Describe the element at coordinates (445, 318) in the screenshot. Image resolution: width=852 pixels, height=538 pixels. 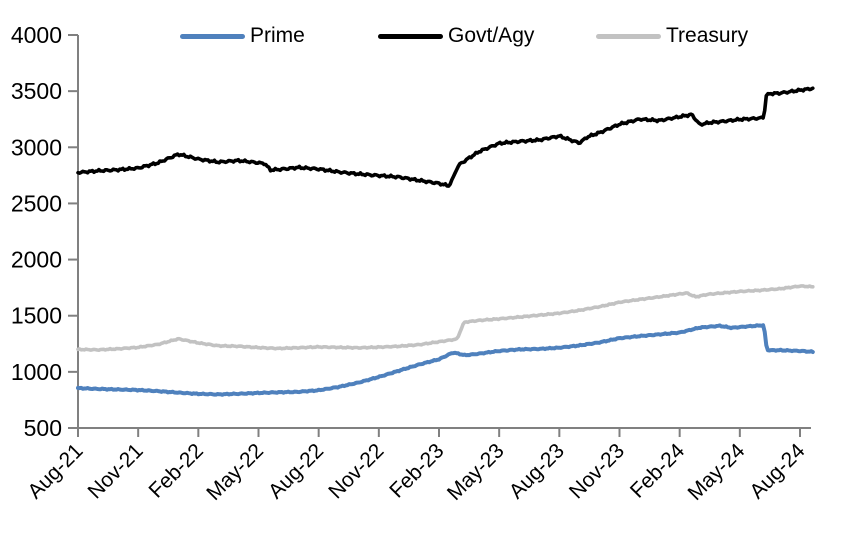
I see `series-line-treasury` at that location.